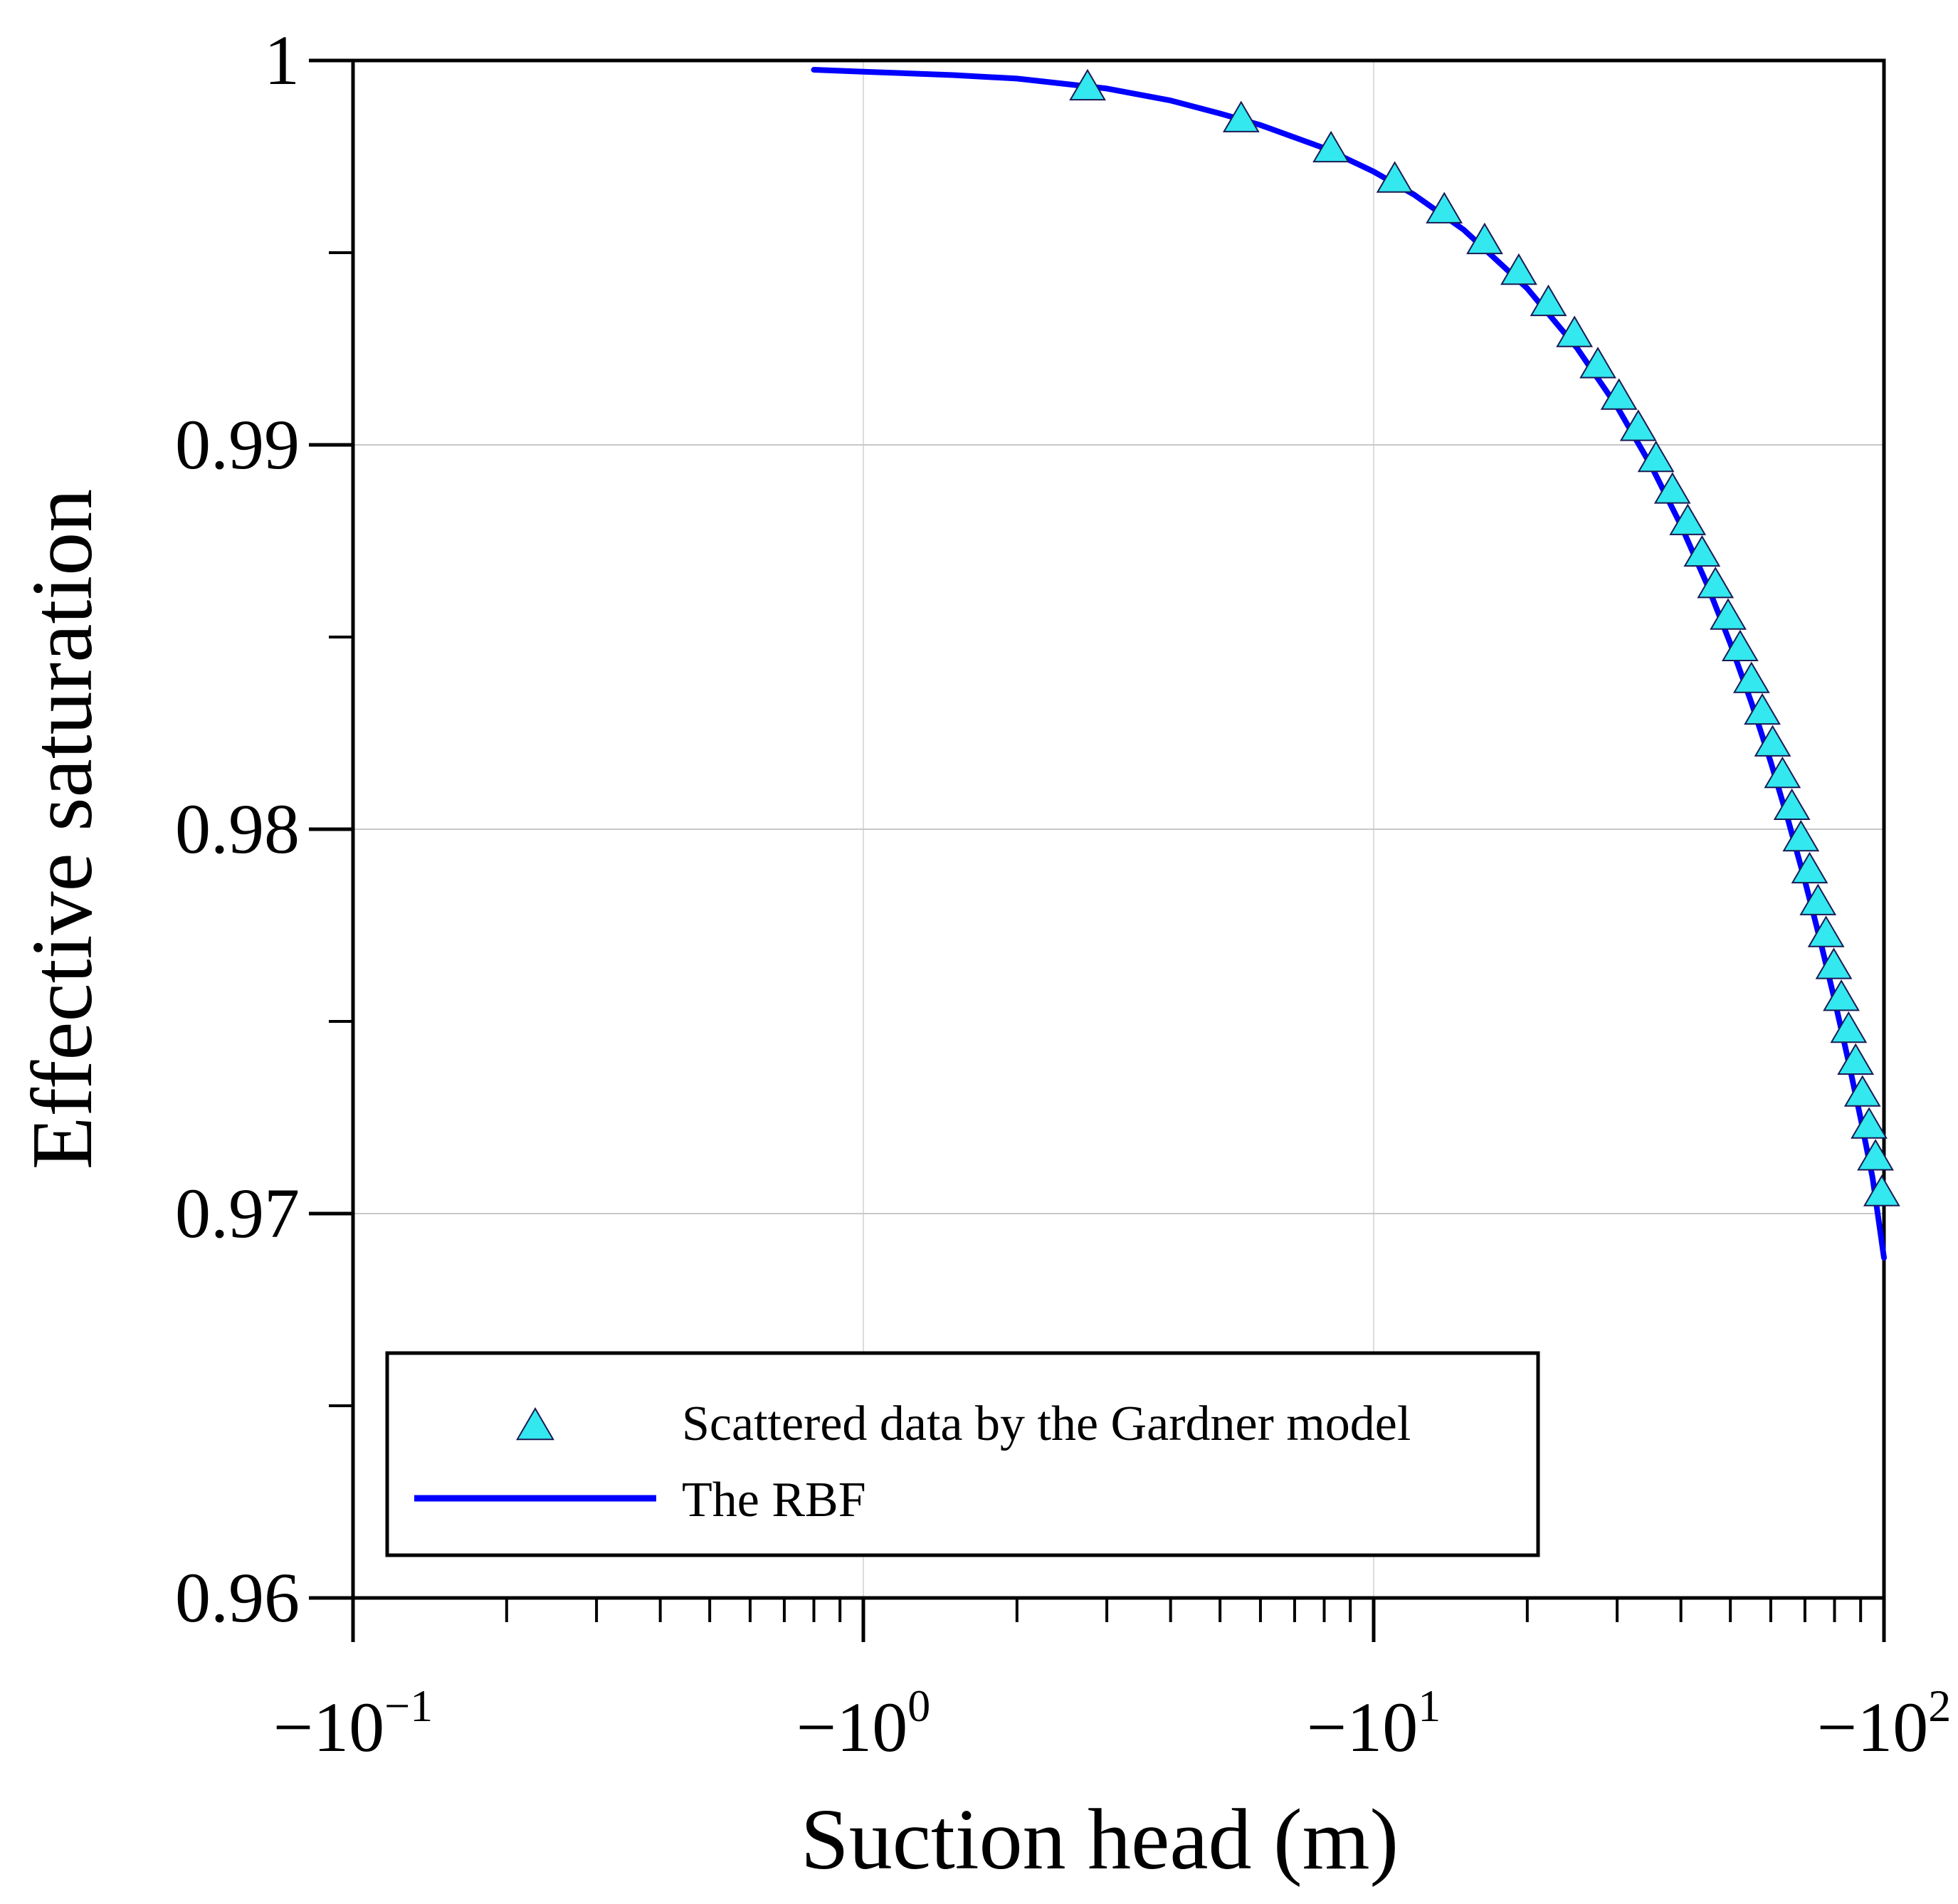  What do you see at coordinates (863, 1724) in the screenshot?
I see `x-tick-label: −100` at bounding box center [863, 1724].